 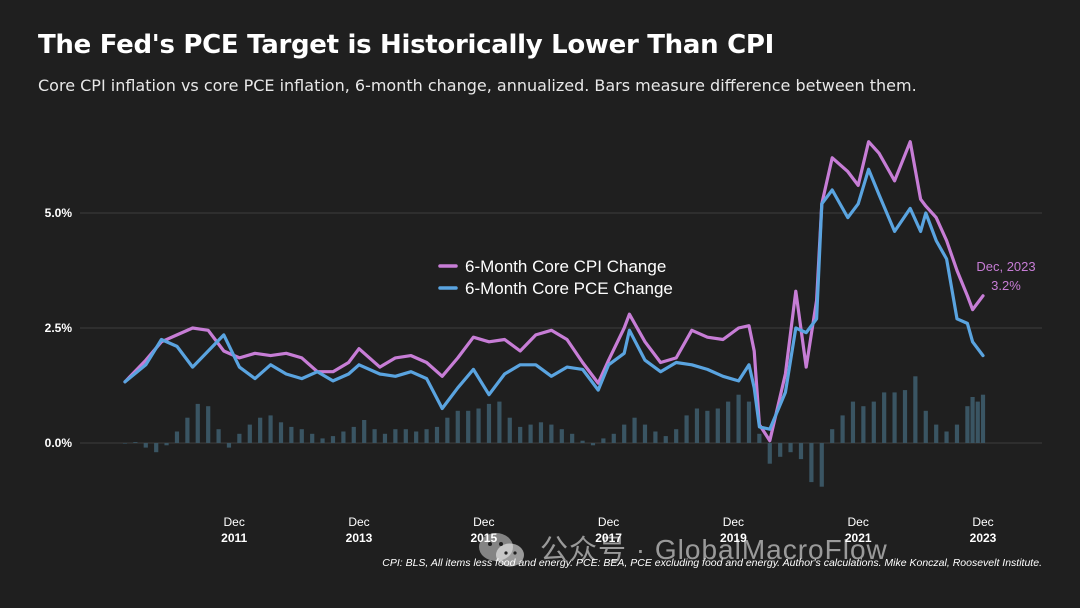 I want to click on x-tick-year: 2013, so click(x=359, y=538).